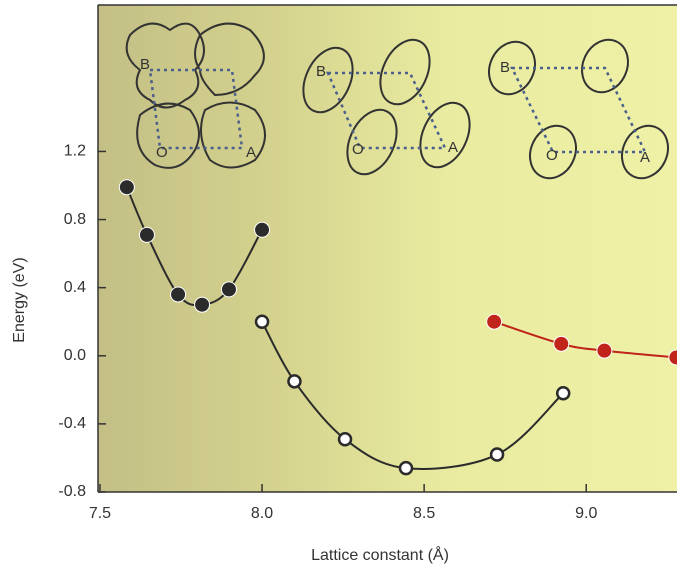 This screenshot has width=677, height=571. I want to click on x-tick-label: 8.0, so click(262, 513).